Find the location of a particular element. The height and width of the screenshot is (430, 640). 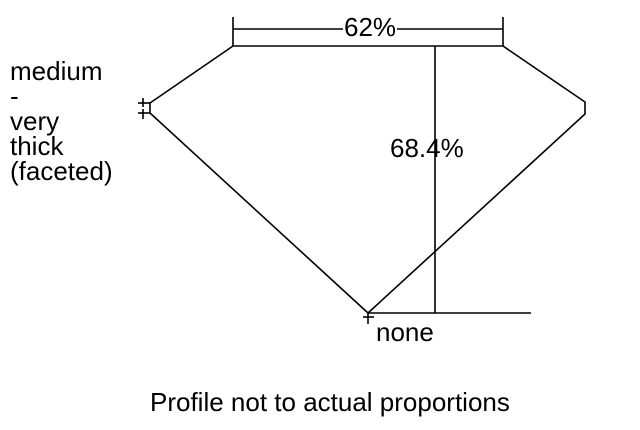

culet-marker is located at coordinates (368, 318).